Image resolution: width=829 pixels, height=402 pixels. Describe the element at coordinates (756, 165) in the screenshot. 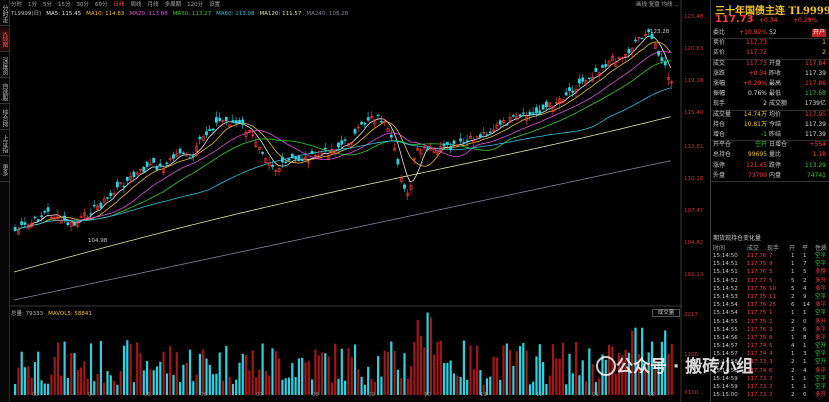

I see `stat-value-13: 121.45` at that location.